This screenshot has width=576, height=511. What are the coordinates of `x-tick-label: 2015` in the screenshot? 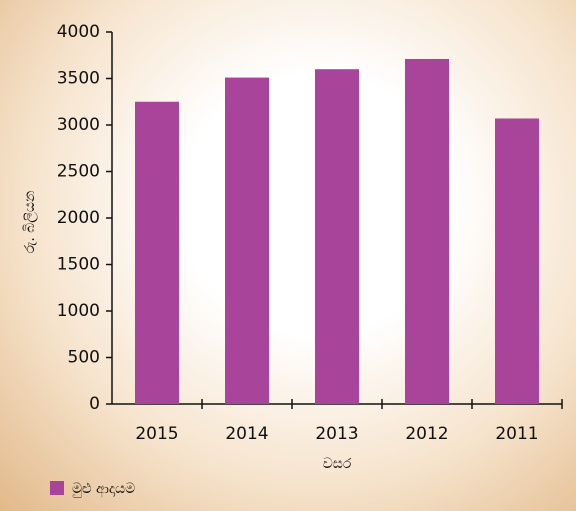 It's located at (156, 434).